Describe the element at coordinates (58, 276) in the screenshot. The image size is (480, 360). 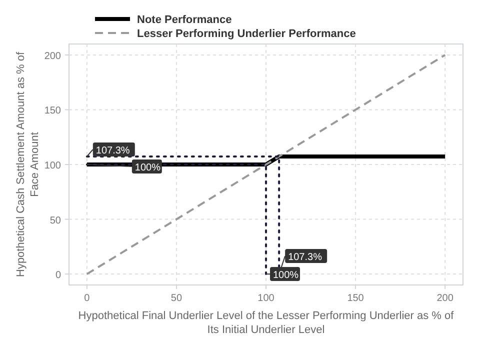
I see `y-tick-label: 0` at that location.